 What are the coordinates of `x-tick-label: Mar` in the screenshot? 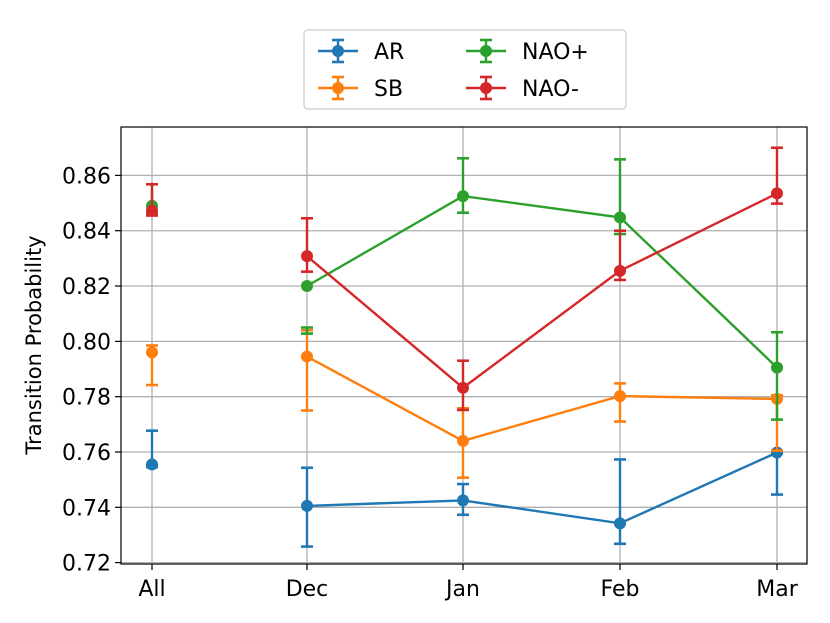 It's located at (777, 589).